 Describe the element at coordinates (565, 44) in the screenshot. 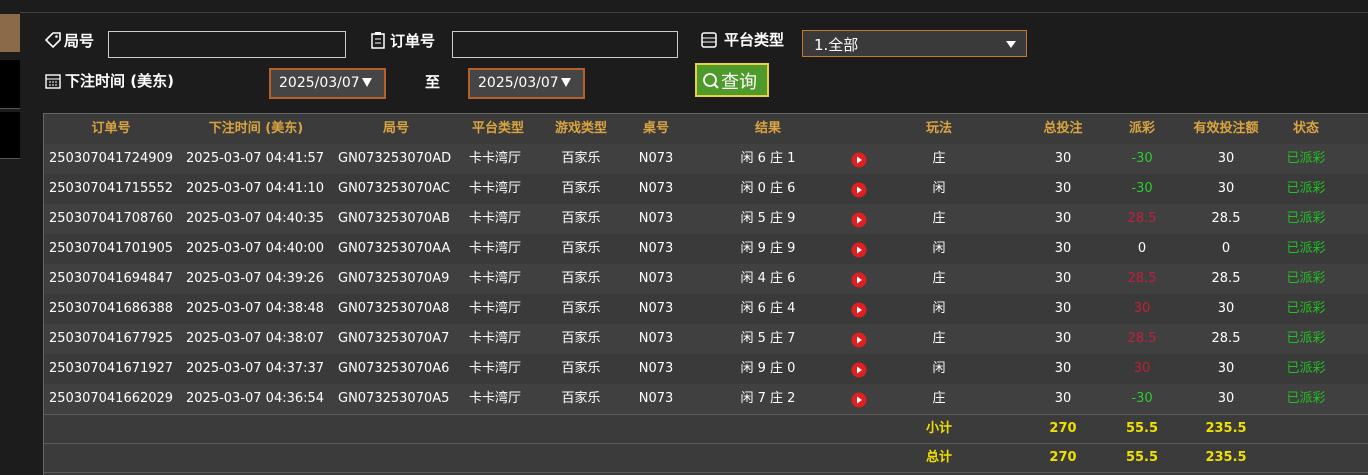

I see `order-input` at that location.